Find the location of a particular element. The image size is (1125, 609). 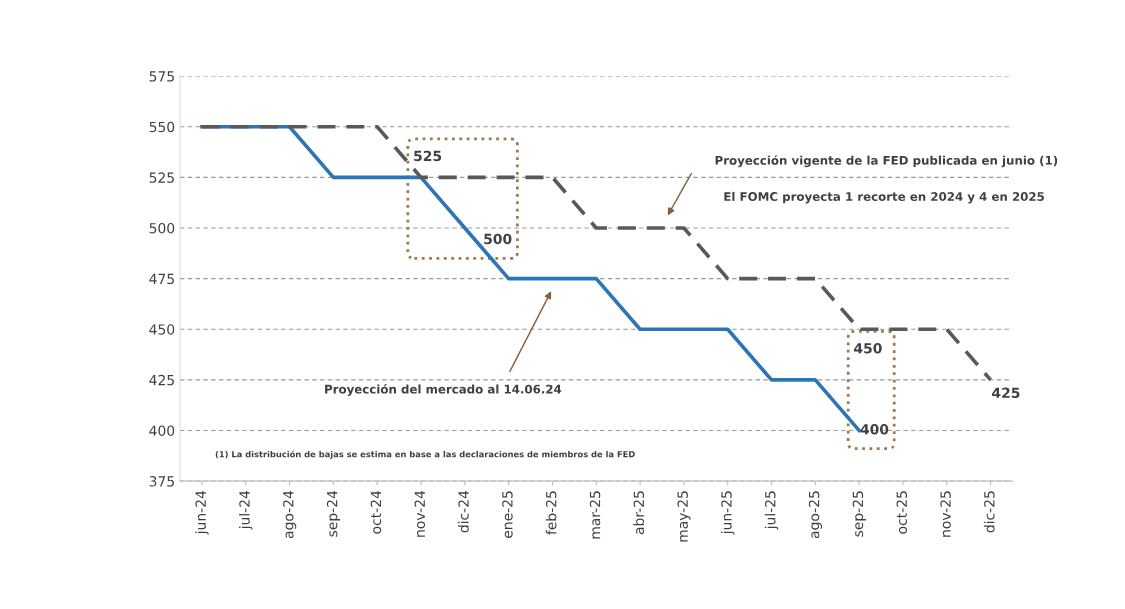

y-tick-label: 475 is located at coordinates (161, 279).